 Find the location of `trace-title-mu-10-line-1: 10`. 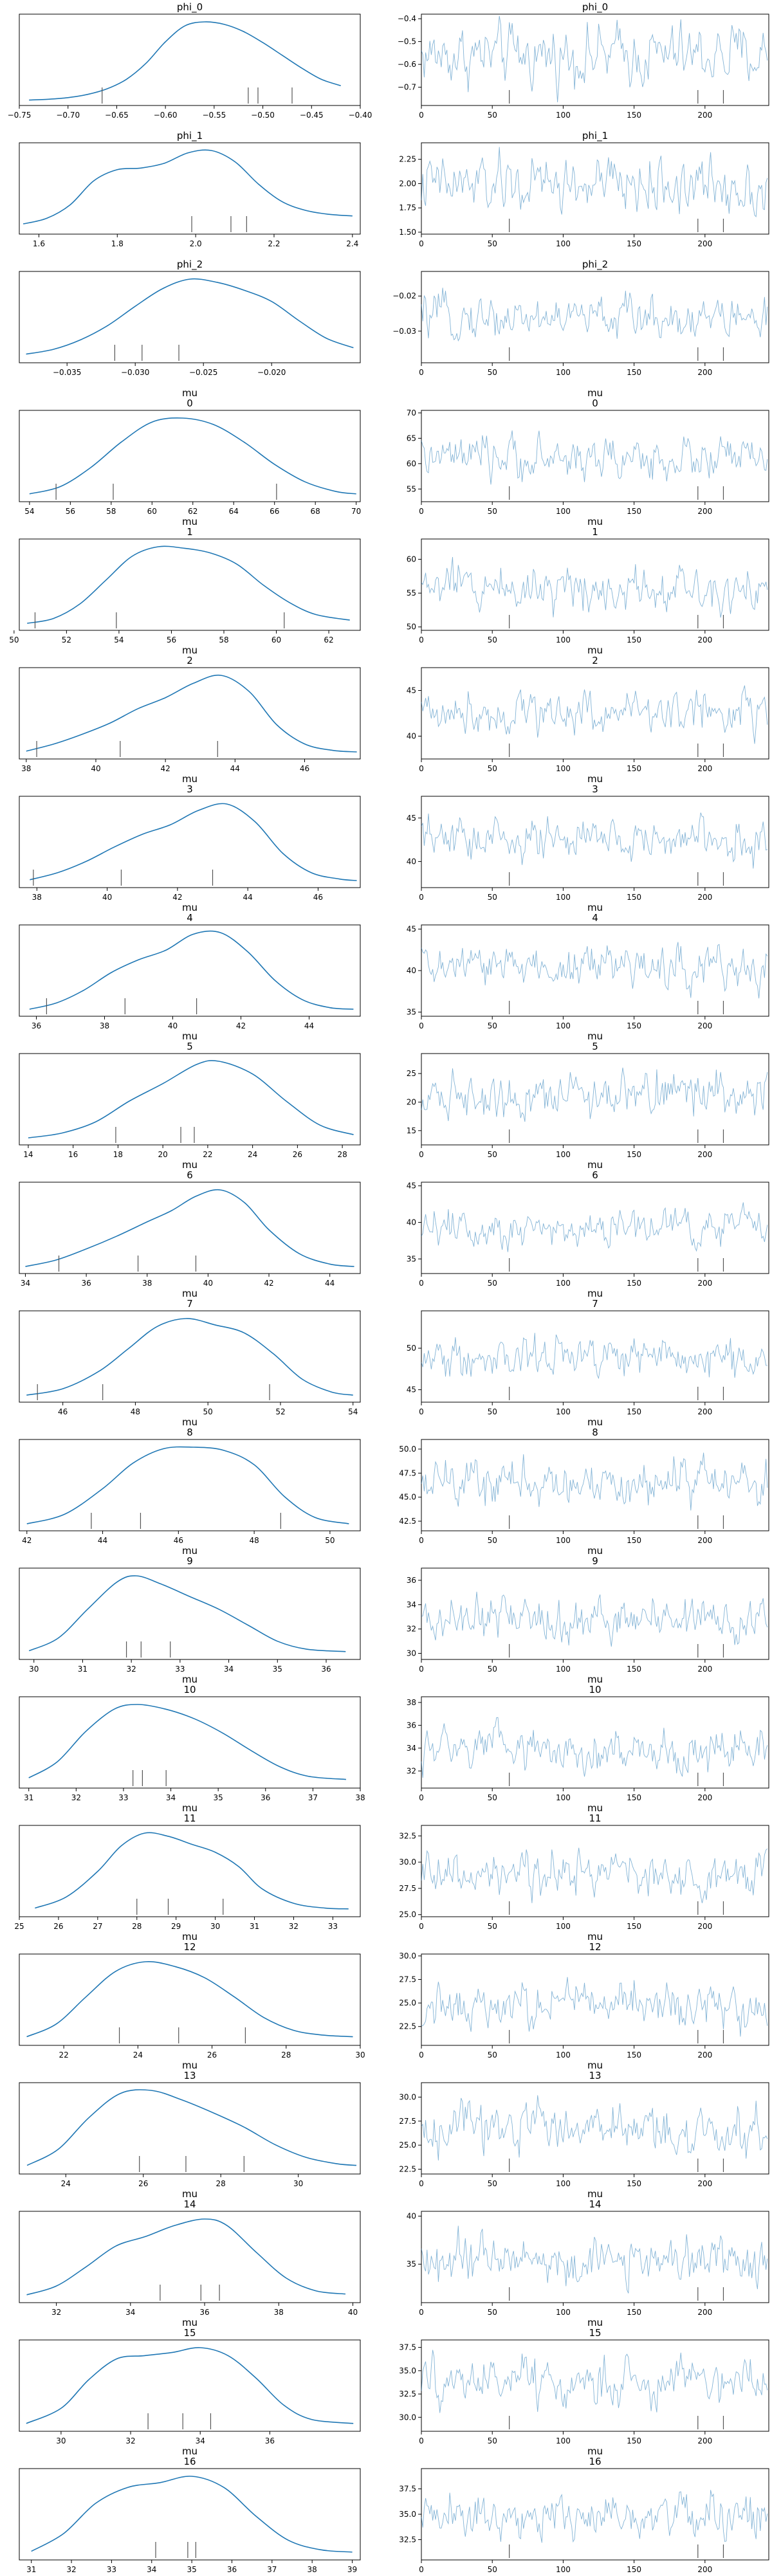

trace-title-mu-10-line-1: 10 is located at coordinates (595, 1689).